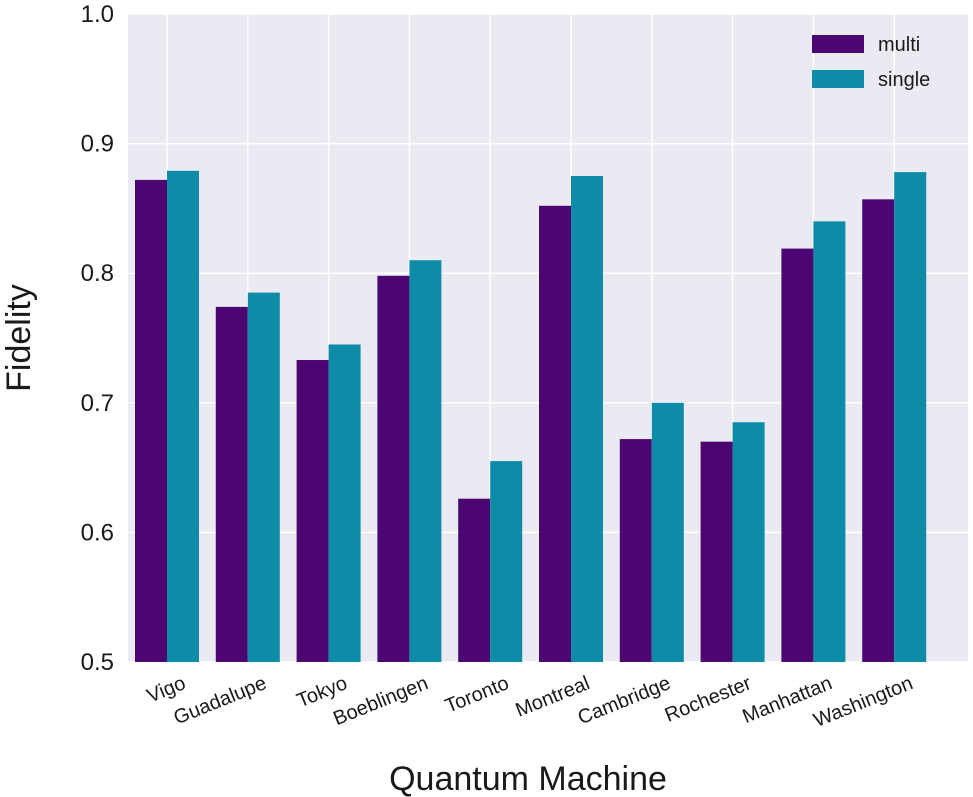  I want to click on y-tick-label: 0.5, so click(97, 662).